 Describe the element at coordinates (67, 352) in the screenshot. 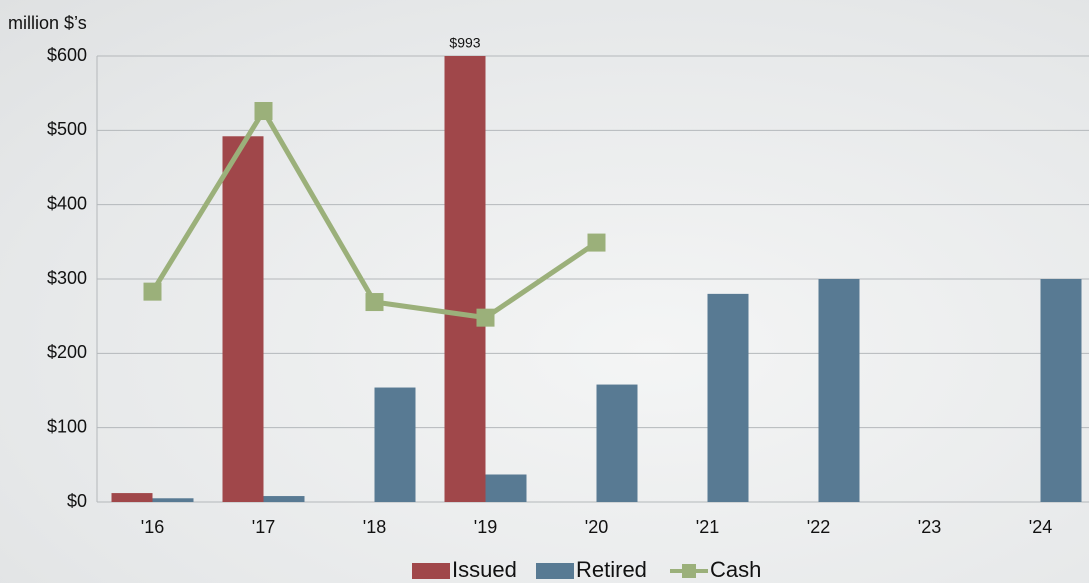

I see `y-tick-label: $200` at that location.